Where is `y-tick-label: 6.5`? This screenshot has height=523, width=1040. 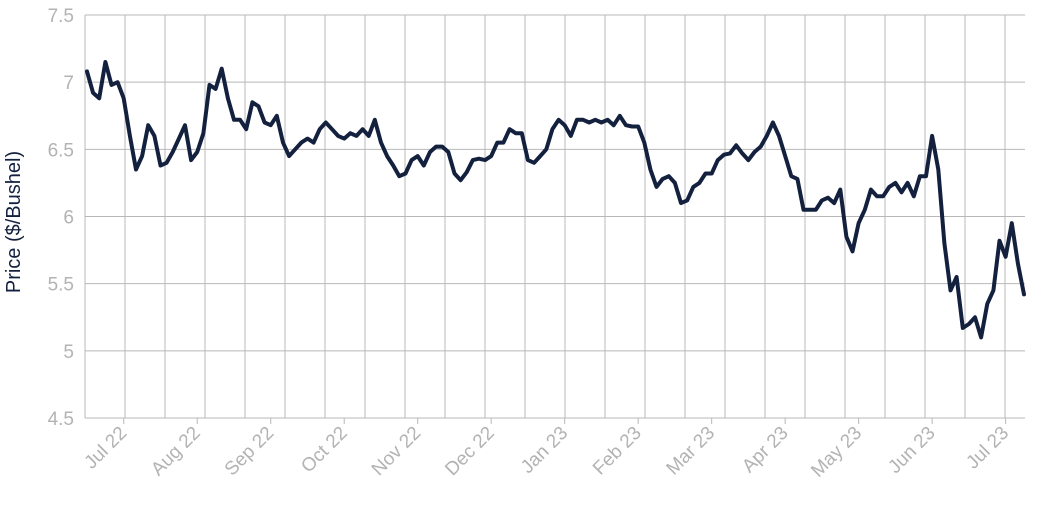 y-tick-label: 6.5 is located at coordinates (61, 150).